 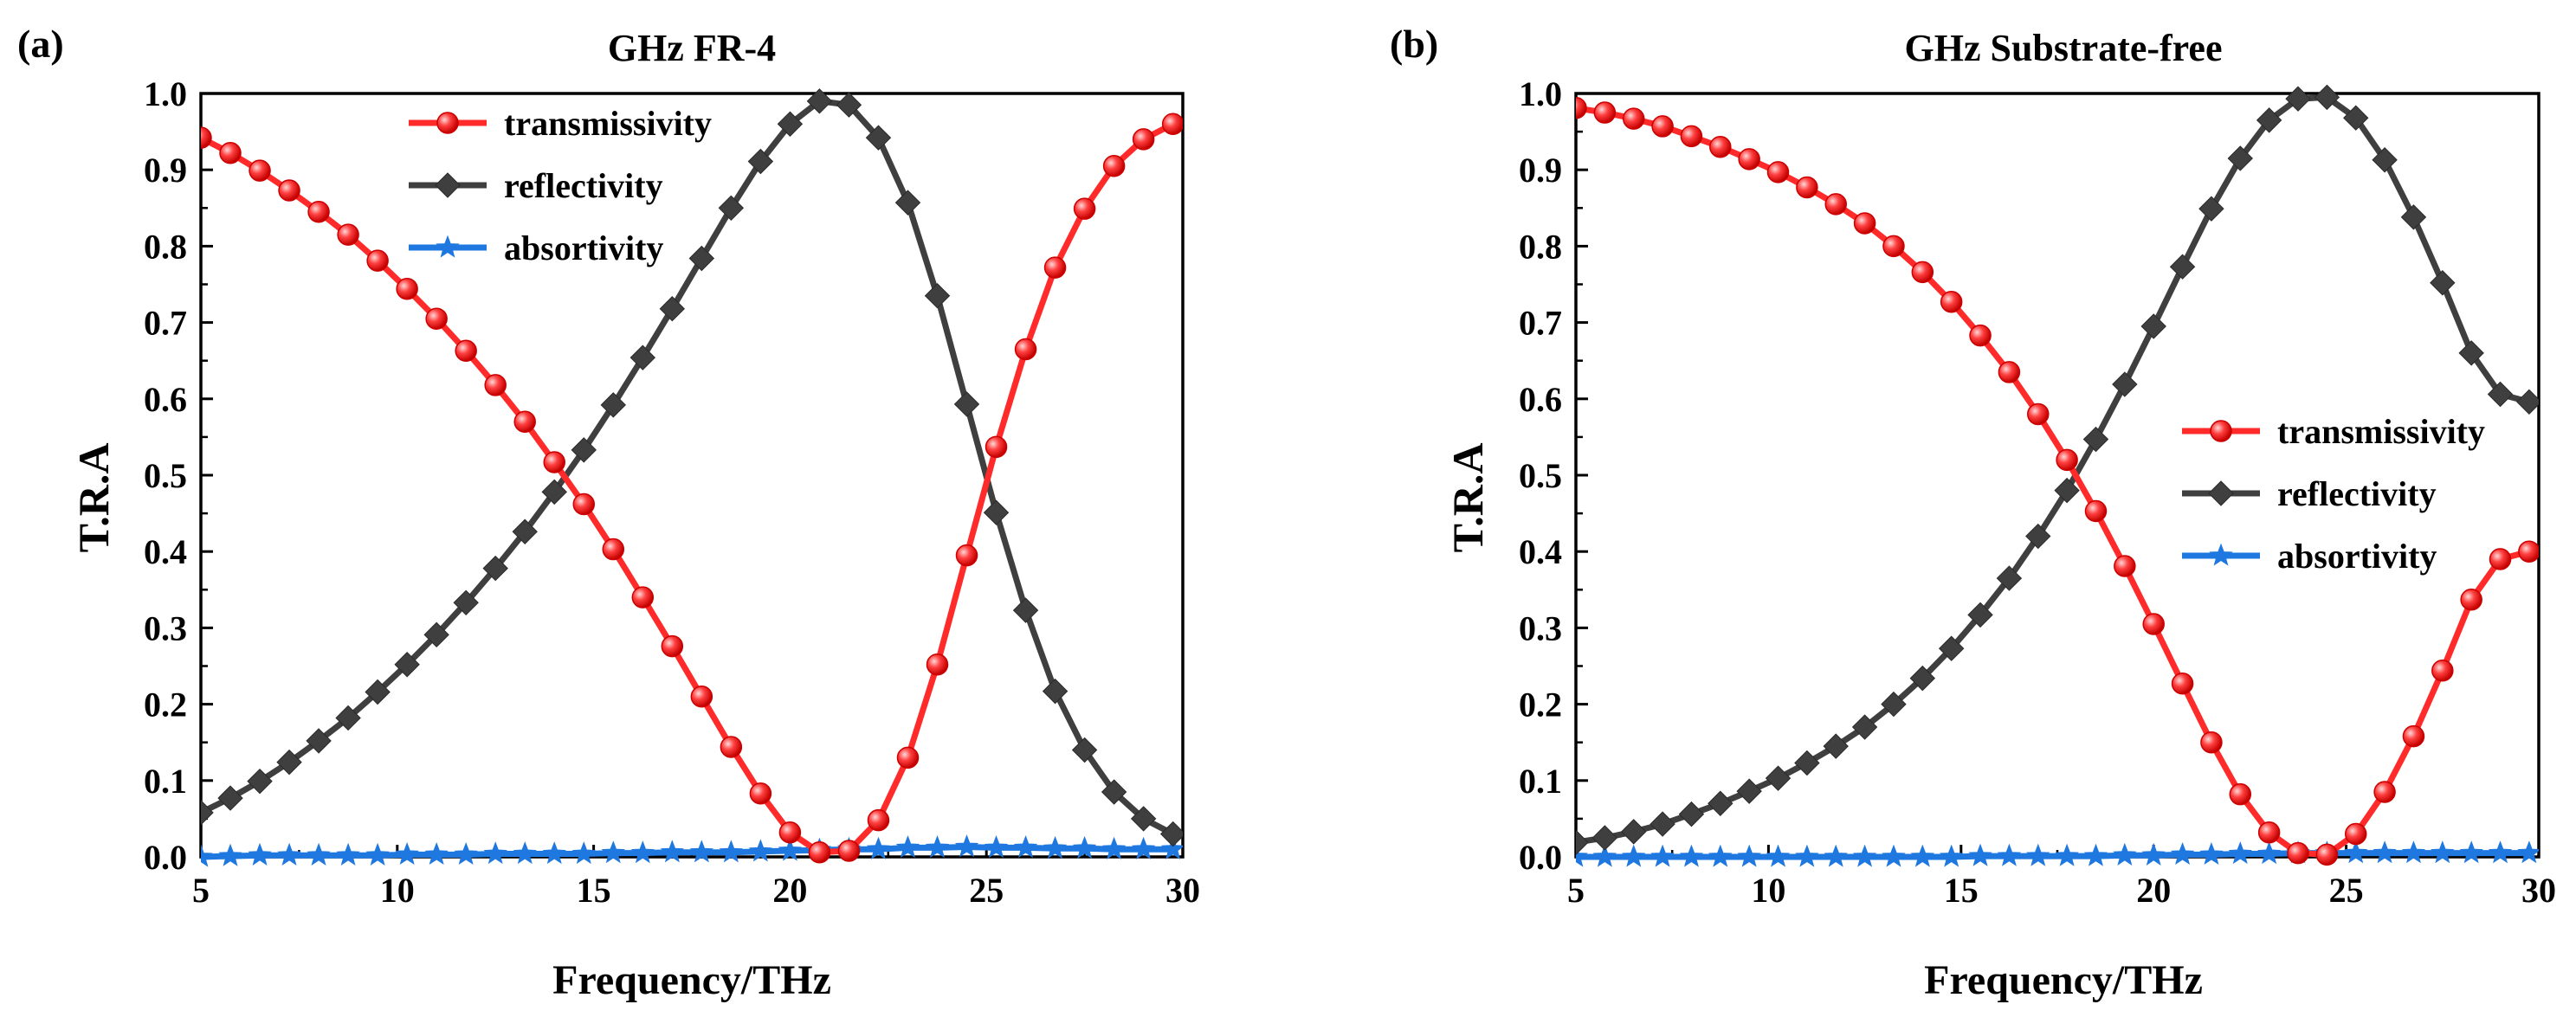 What do you see at coordinates (2357, 556) in the screenshot?
I see `legend-label-absortivity: absortivity` at bounding box center [2357, 556].